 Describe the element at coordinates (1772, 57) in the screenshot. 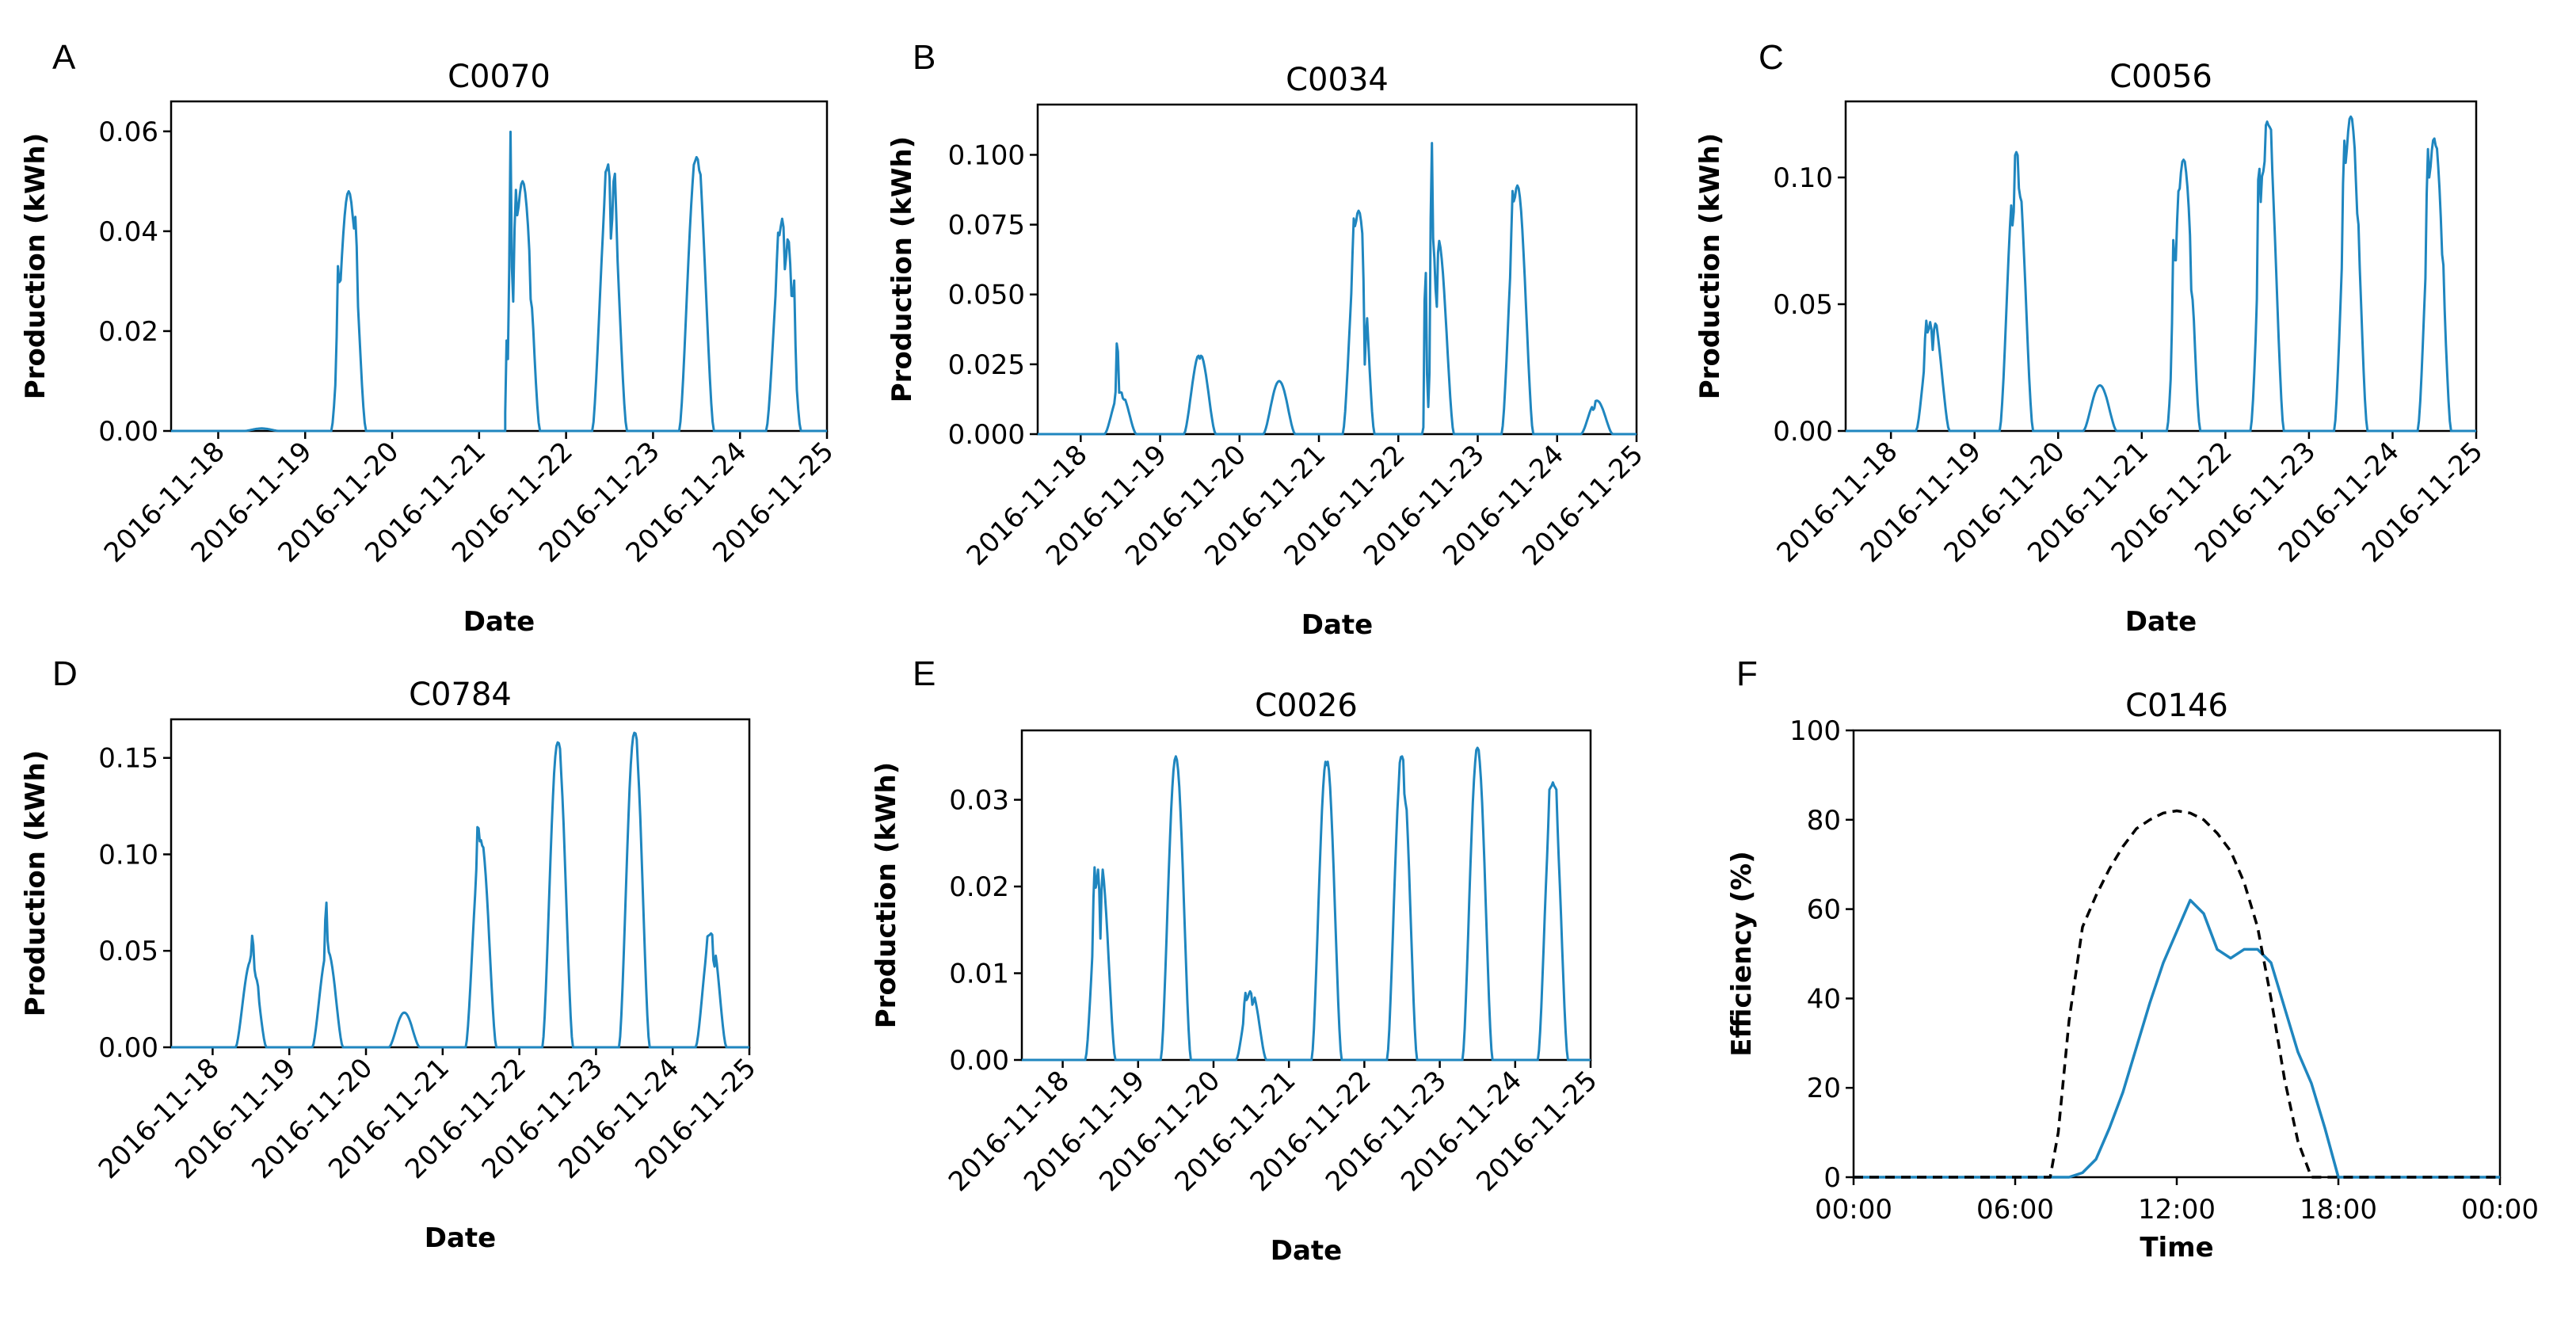

I see `panel-letter-c: C` at that location.